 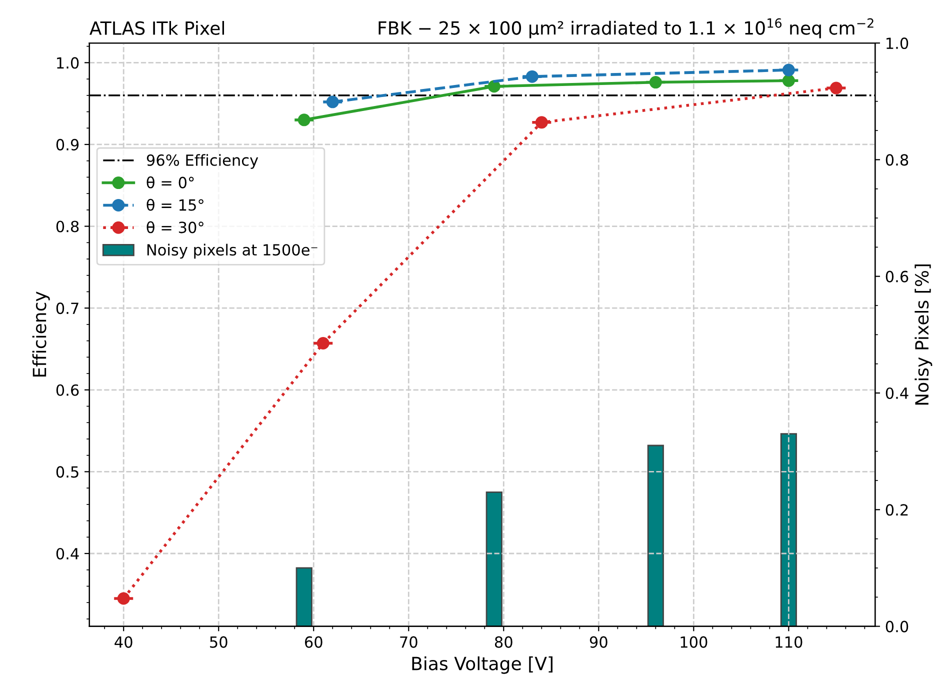 I want to click on y-axis-title: Efficiency, so click(x=41, y=334).